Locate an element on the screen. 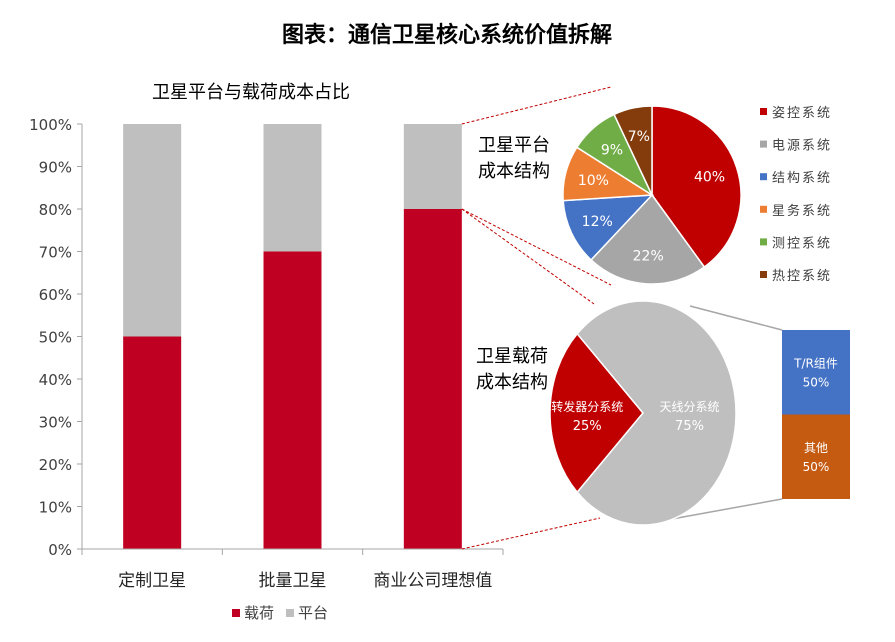 The image size is (895, 642). antenna-breakdown-bar: T/R组件 50% 其他 50% is located at coordinates (816, 414).